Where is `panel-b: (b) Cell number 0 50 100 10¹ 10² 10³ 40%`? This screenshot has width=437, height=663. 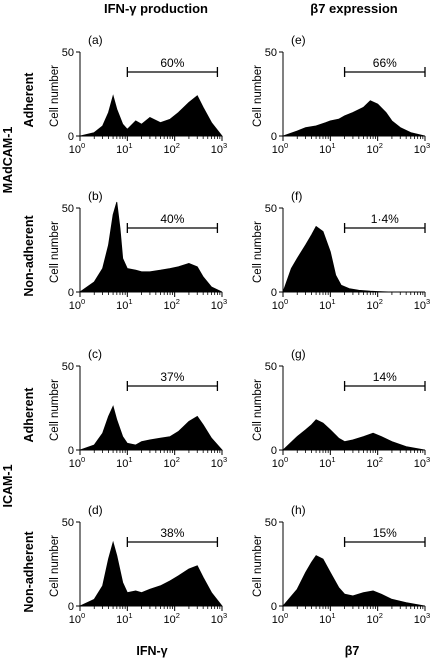
panel-b: (b) Cell number 0 50 100 10¹ 10² 10³ 40% is located at coordinates (138, 250).